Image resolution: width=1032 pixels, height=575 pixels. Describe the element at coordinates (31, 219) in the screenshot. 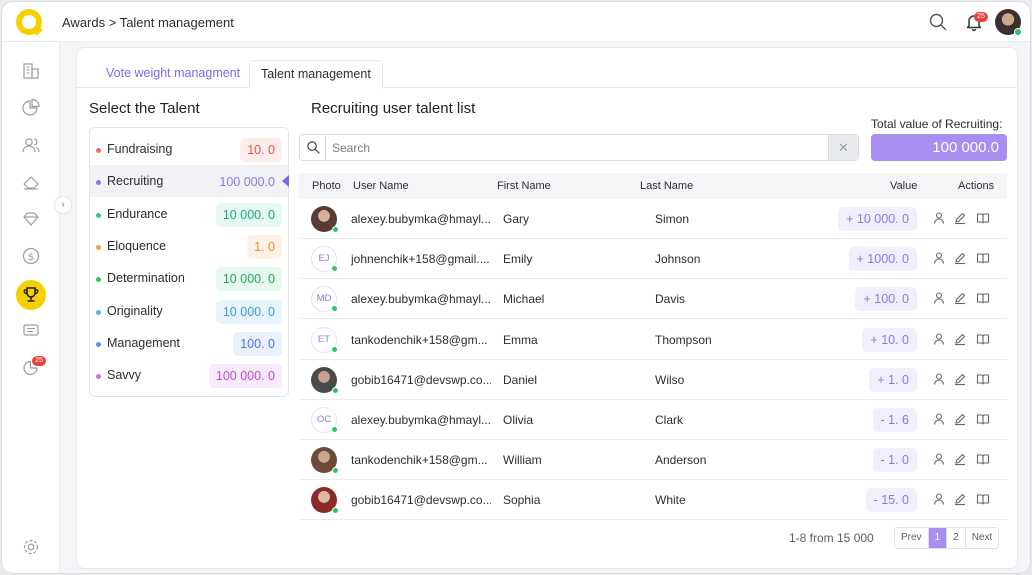

I see `diamond-icon` at that location.